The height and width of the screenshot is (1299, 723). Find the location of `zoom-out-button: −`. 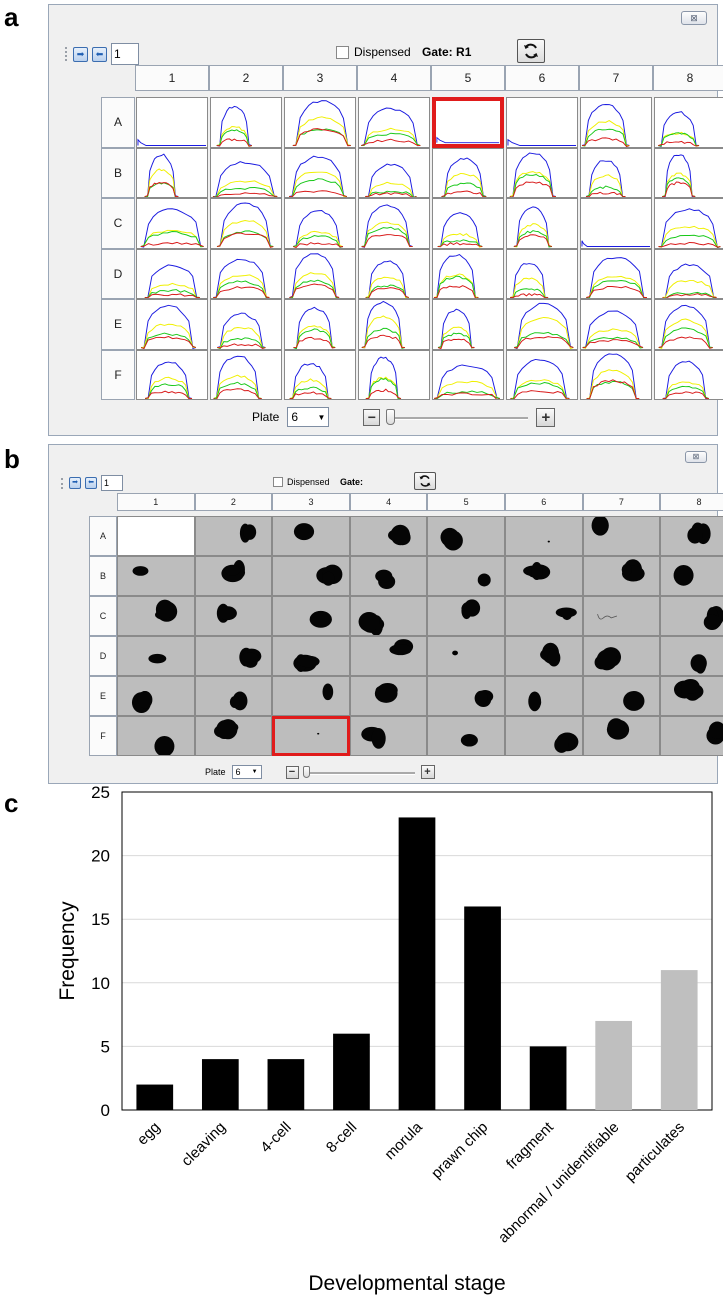

zoom-out-button: − is located at coordinates (292, 772).